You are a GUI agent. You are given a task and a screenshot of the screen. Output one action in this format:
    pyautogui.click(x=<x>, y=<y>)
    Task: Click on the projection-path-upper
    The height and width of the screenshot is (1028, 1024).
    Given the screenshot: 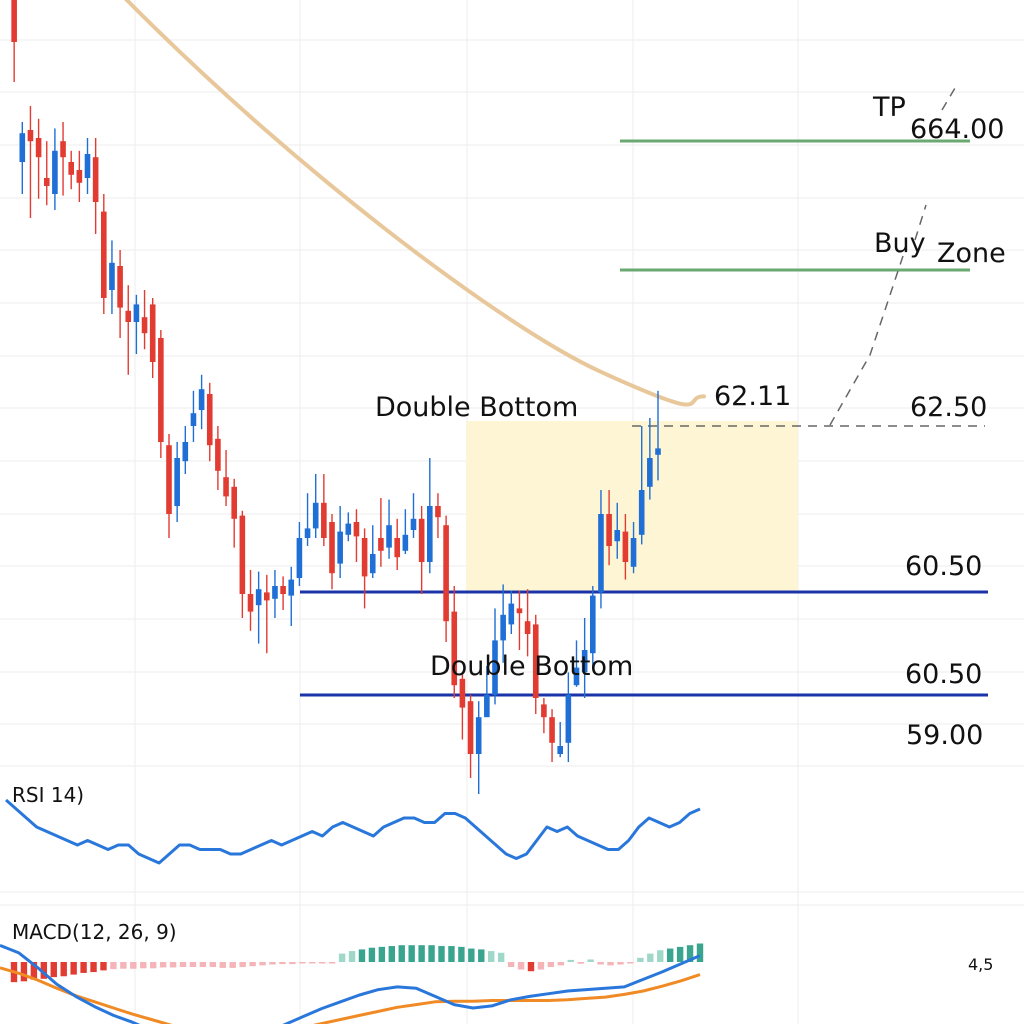 What is the action you would take?
    pyautogui.click(x=948, y=99)
    